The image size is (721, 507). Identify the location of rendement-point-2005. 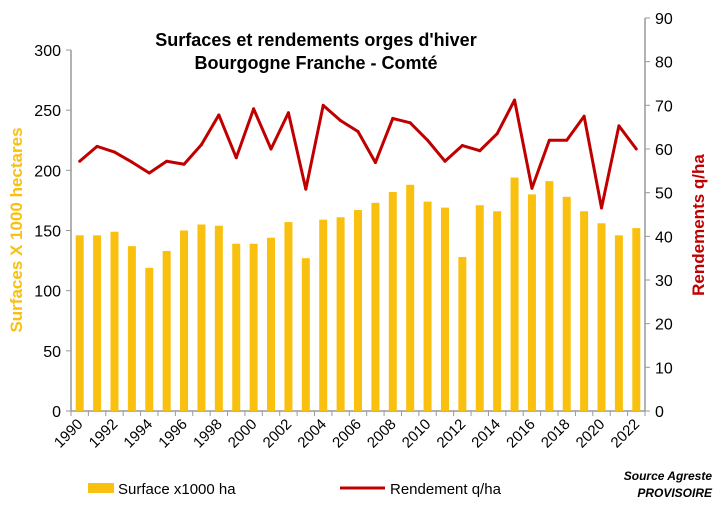
(341, 121).